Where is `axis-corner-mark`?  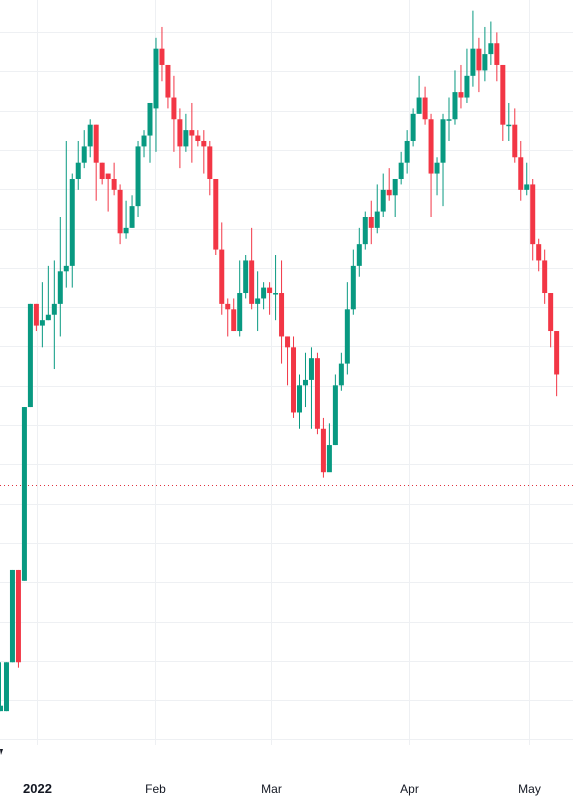 axis-corner-mark is located at coordinates (1, 752).